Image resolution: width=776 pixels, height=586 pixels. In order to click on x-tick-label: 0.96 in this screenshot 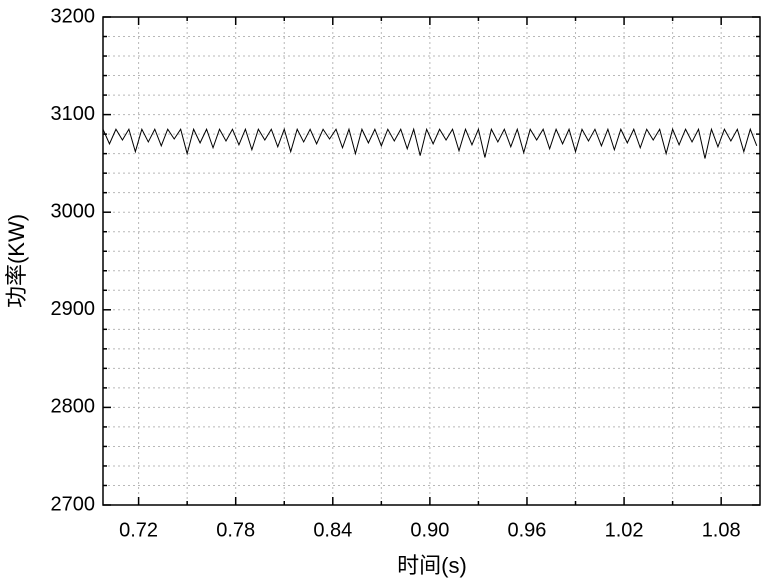, I will do `click(527, 530)`.